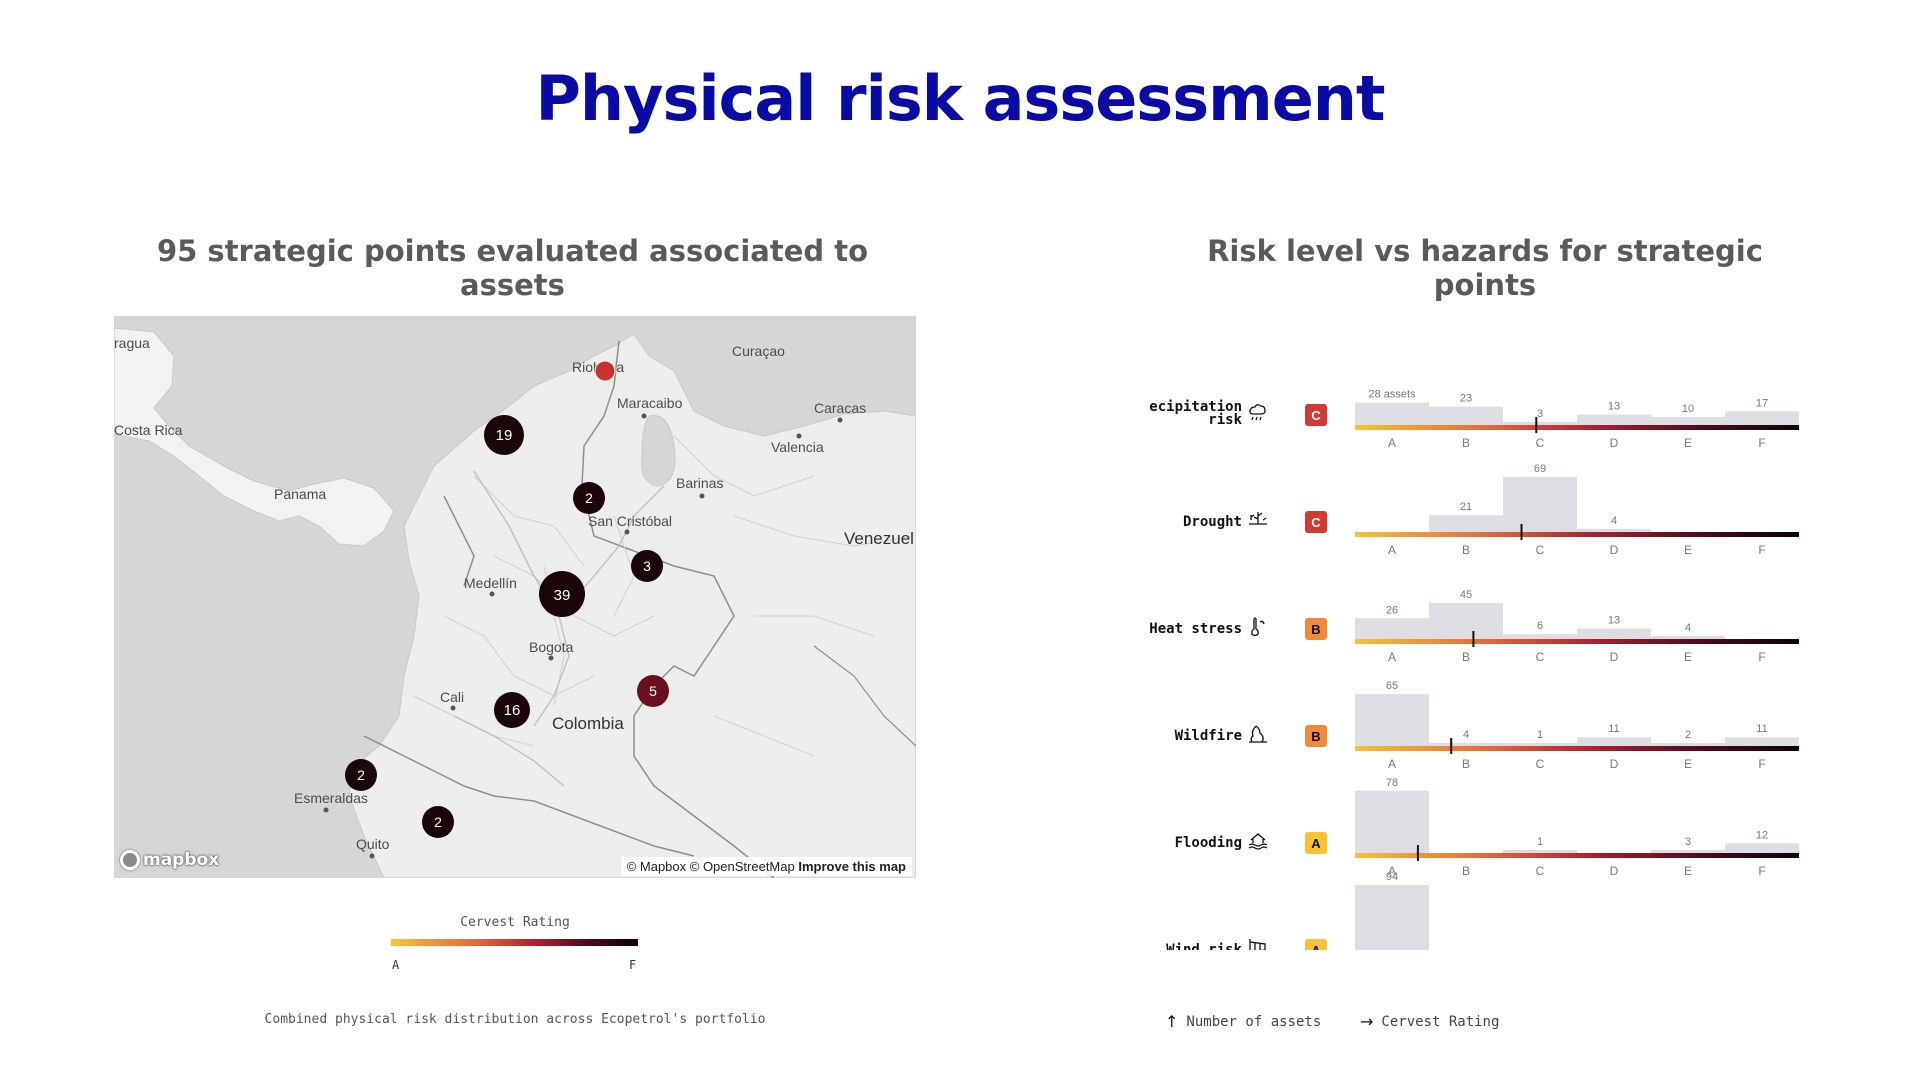 Image resolution: width=1920 pixels, height=1080 pixels. I want to click on hazard-label: Drought, so click(1212, 522).